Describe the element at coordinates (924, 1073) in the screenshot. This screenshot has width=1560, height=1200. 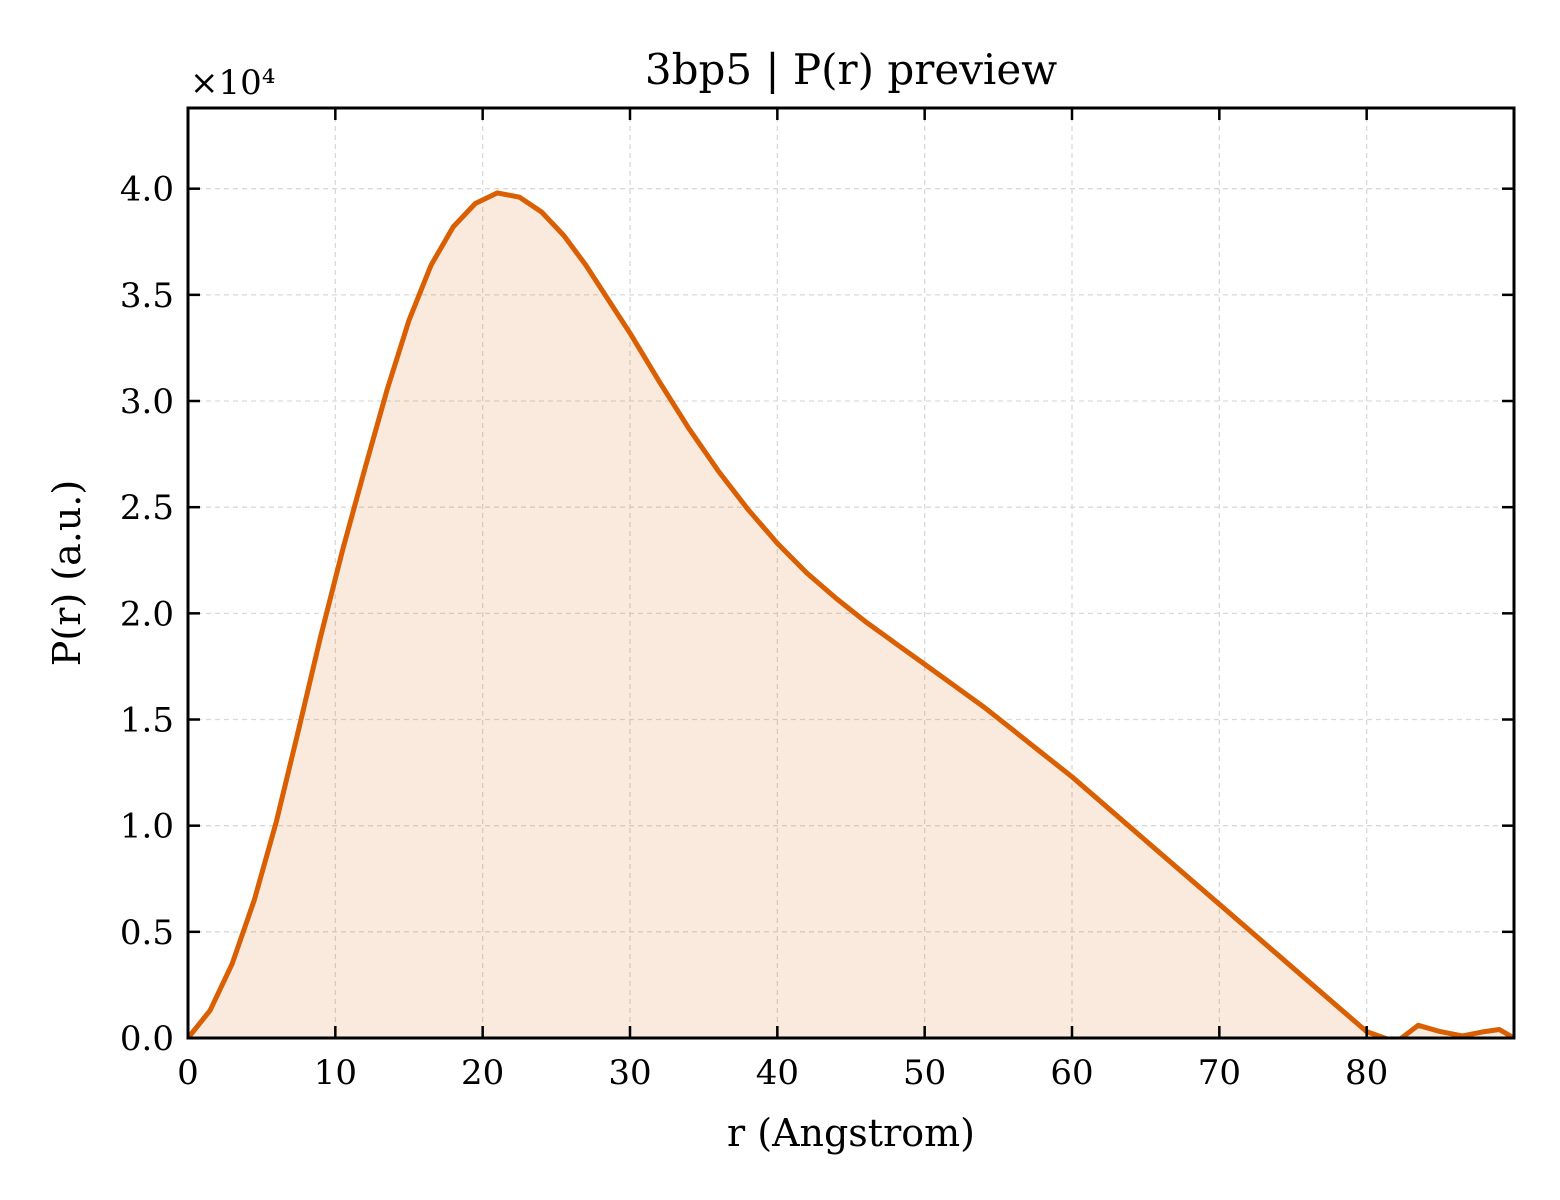
I see `x-tick-label: 50` at that location.